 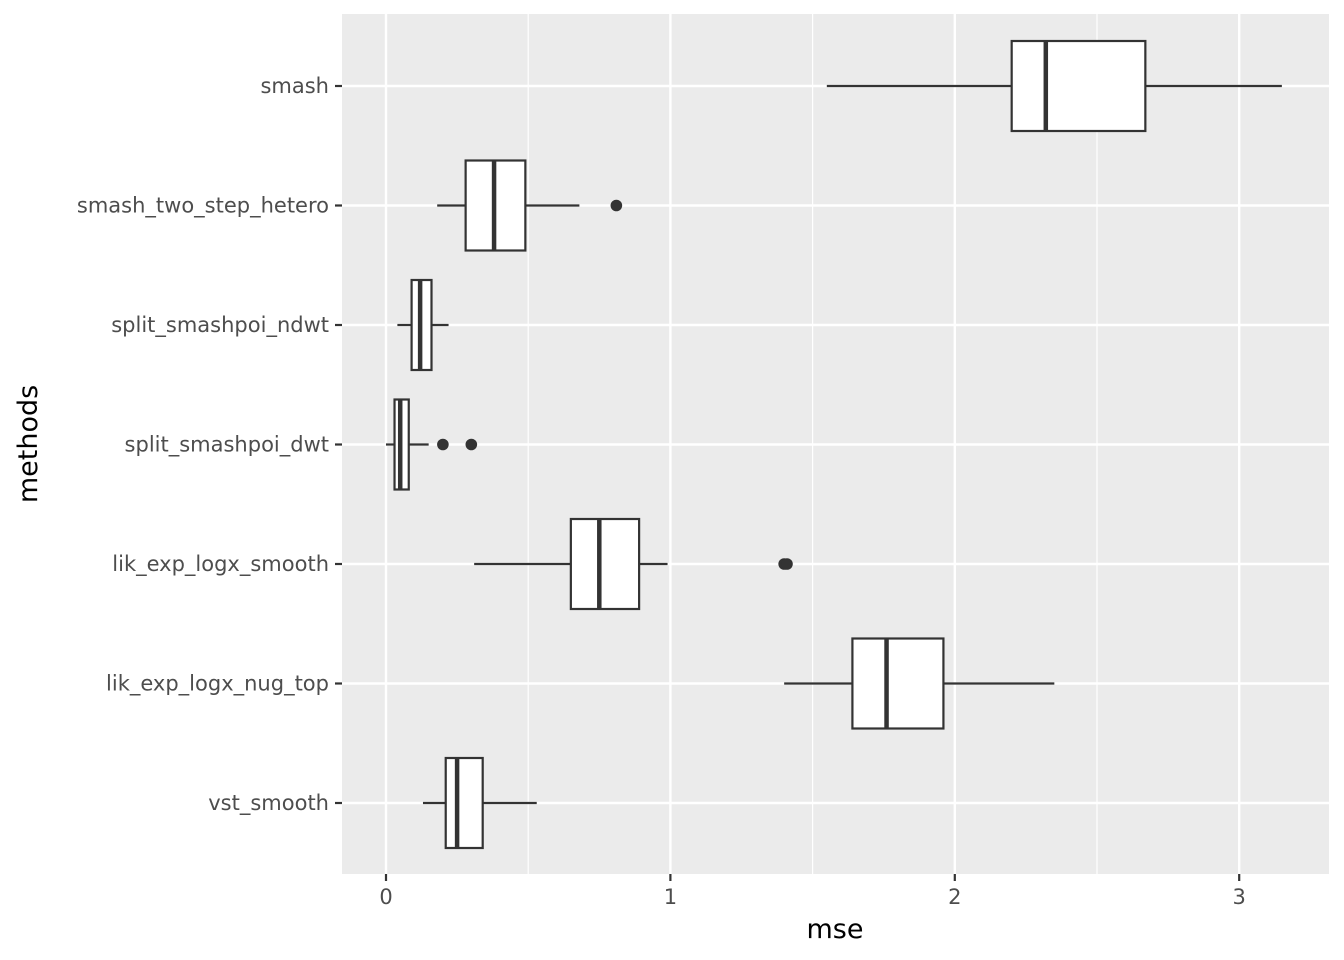 What do you see at coordinates (385, 897) in the screenshot?
I see `x-tick-label: 0` at bounding box center [385, 897].